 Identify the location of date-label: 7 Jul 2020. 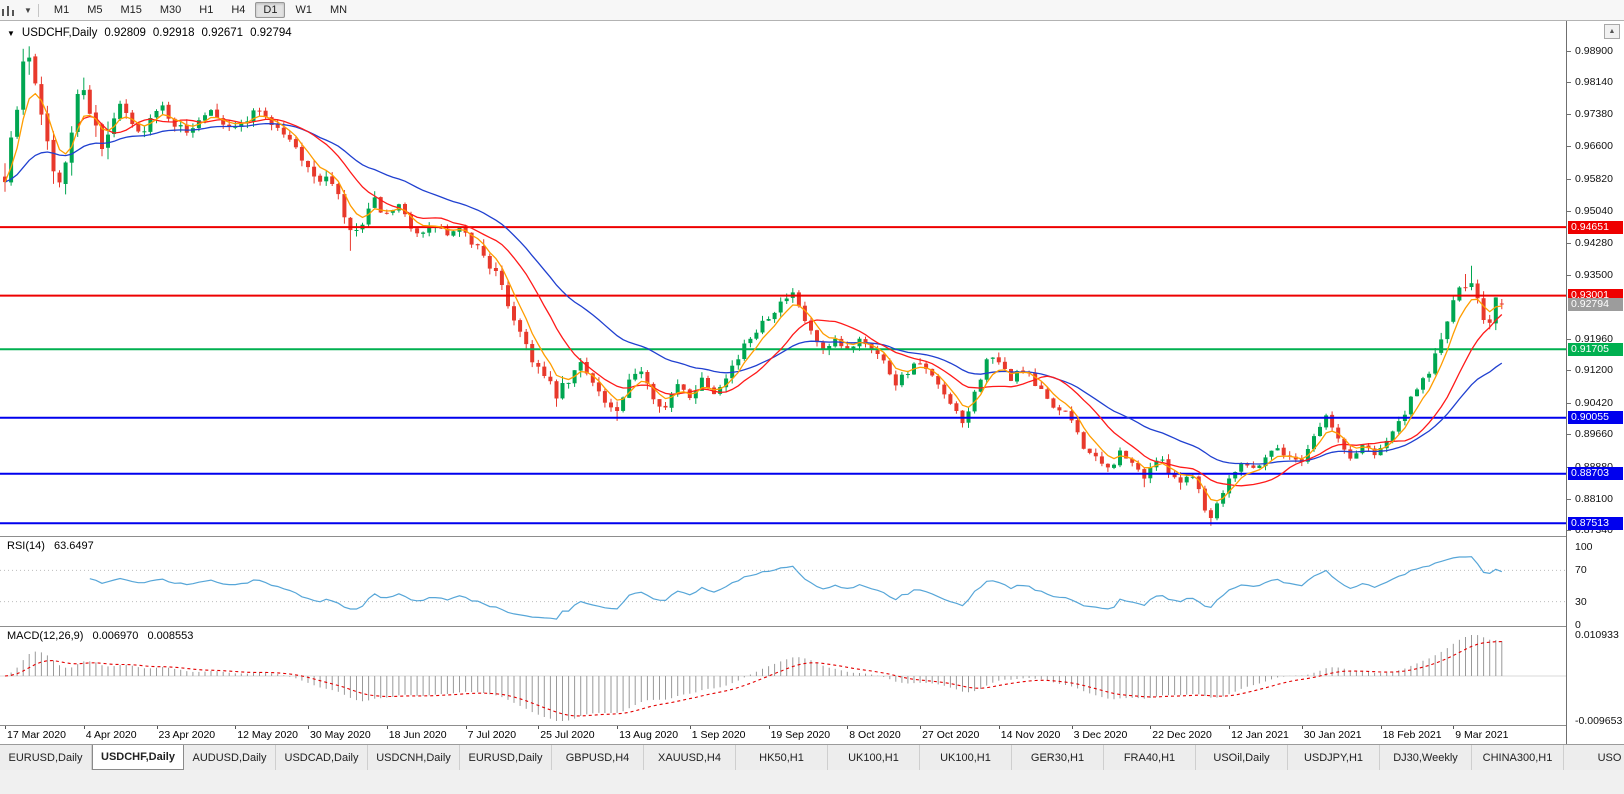
(492, 735).